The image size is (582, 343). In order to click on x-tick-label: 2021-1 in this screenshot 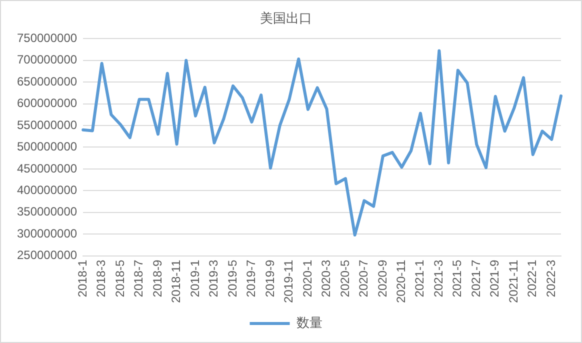, I will do `click(419, 279)`.